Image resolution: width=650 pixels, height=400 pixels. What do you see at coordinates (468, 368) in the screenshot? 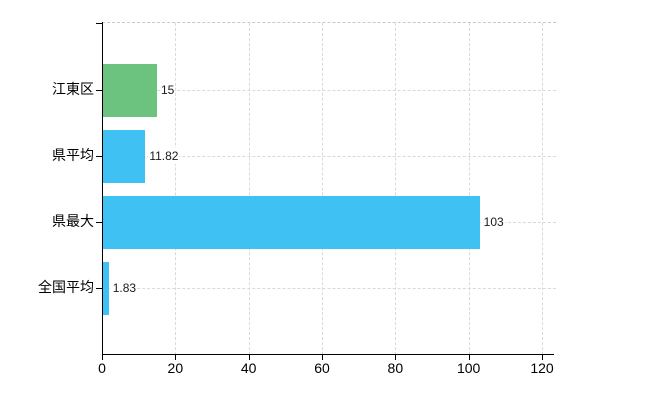
I see `x-tick-label: 100` at bounding box center [468, 368].